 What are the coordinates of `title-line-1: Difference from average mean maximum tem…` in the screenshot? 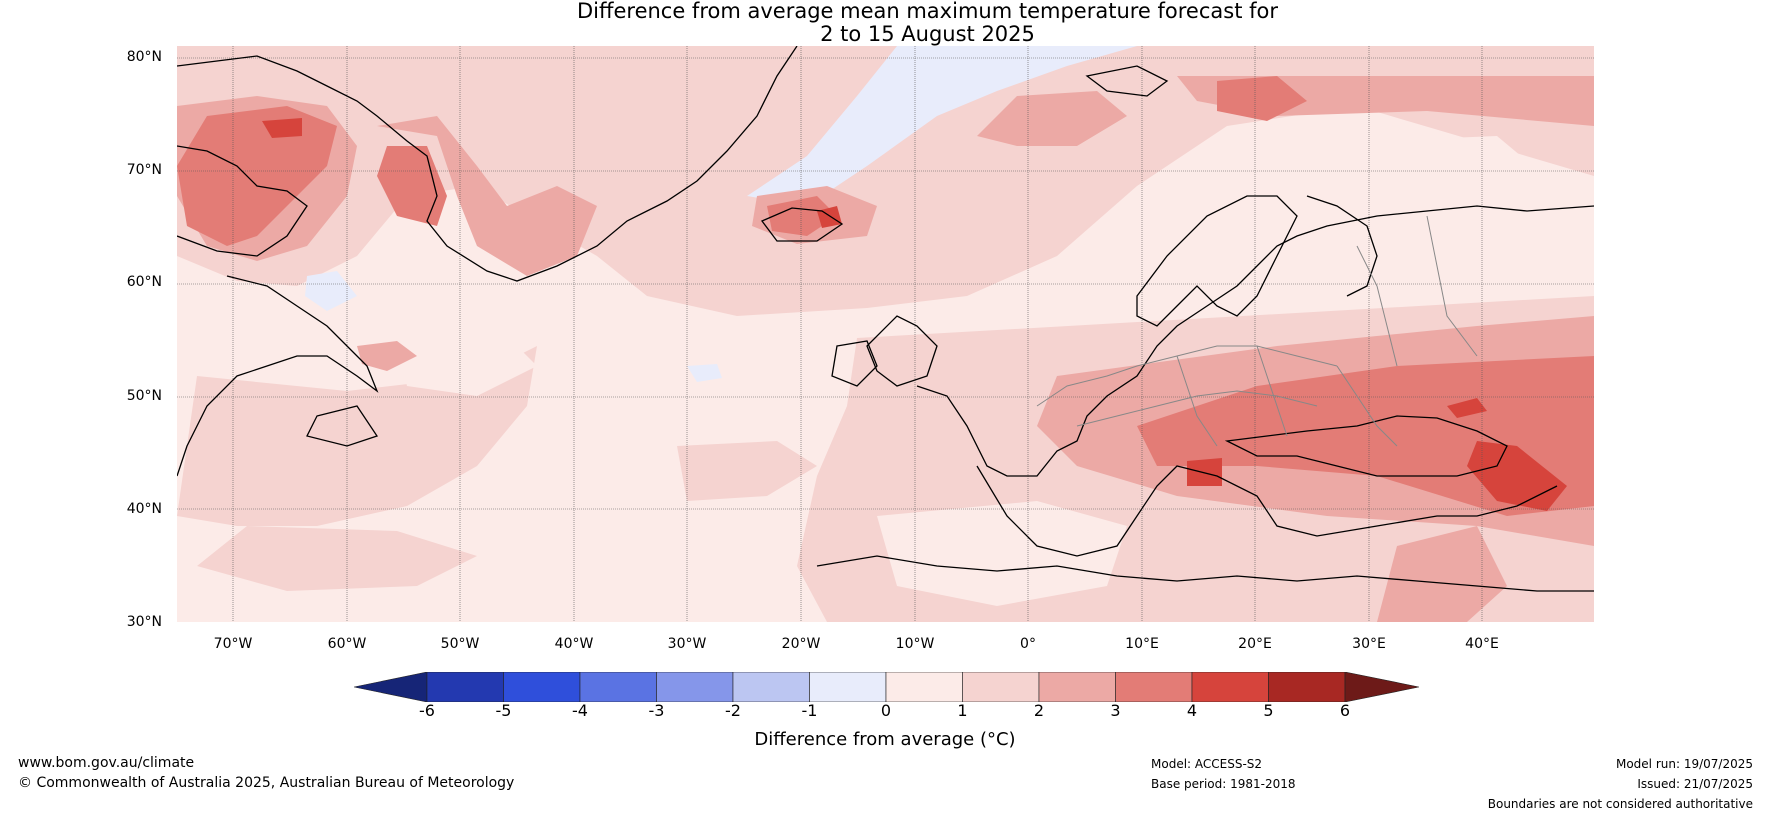 It's located at (927, 11).